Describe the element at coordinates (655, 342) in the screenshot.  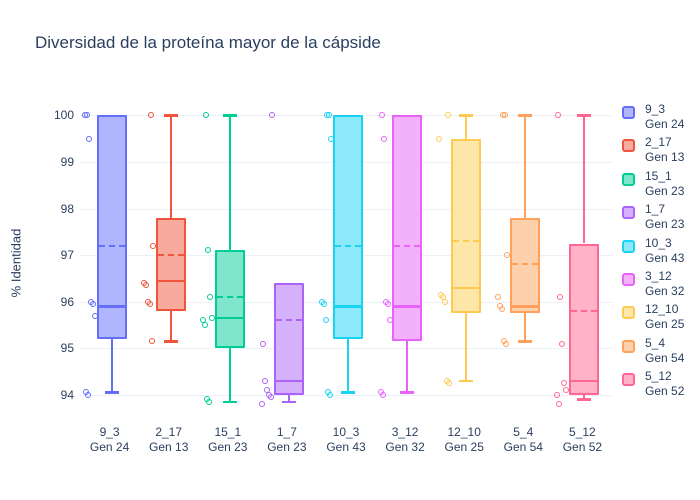
I see `legend-name: 5_4` at that location.